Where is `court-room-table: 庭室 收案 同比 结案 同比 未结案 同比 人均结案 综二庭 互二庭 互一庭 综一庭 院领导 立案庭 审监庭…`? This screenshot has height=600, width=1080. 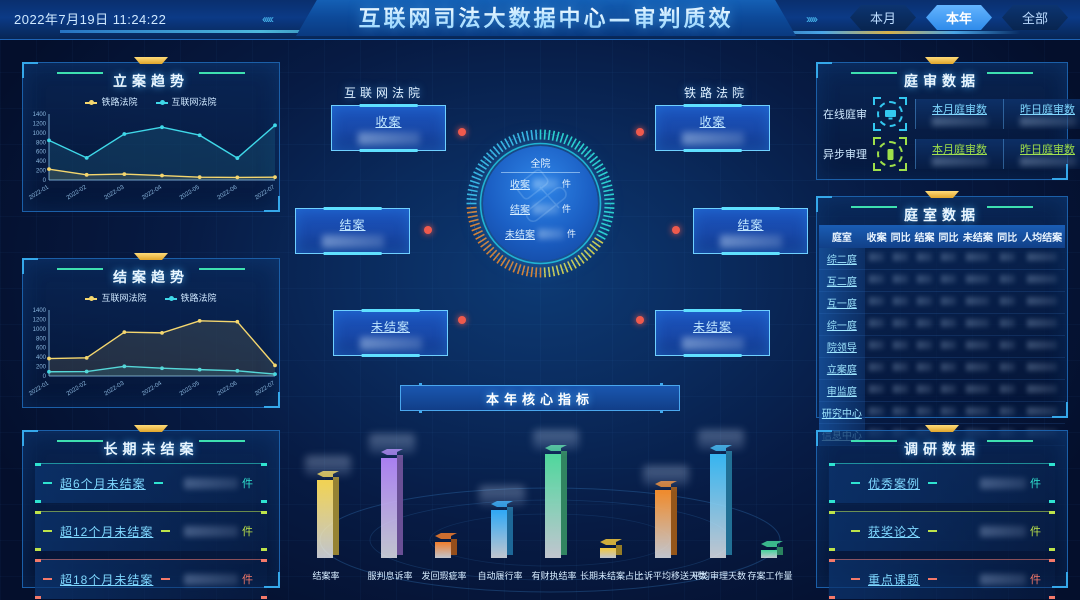
court-room-table: 庭室 收案 同比 结案 同比 未结案 同比 人均结案 综二庭 互二庭 互一庭 综一庭 院领导 立案庭 审监庭… is located at coordinates (942, 335).